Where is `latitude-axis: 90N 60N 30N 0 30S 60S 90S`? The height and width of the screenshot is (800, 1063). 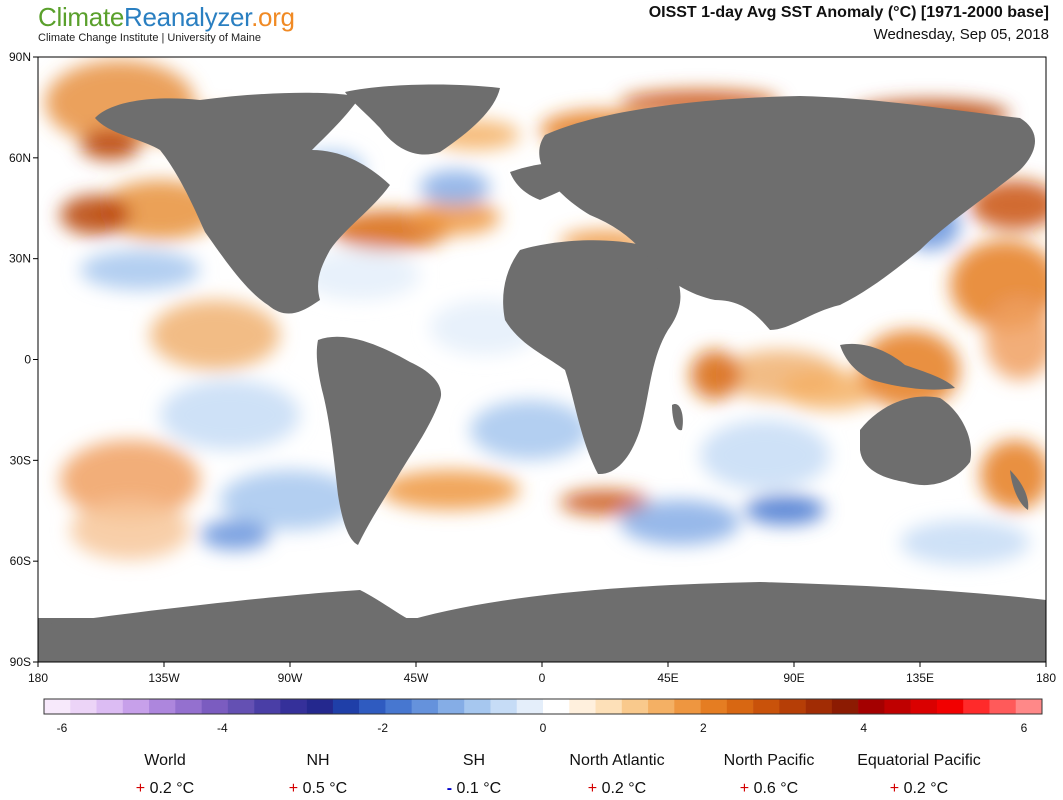
latitude-axis: 90N 60N 30N 0 30S 60S 90S is located at coordinates (23, 359).